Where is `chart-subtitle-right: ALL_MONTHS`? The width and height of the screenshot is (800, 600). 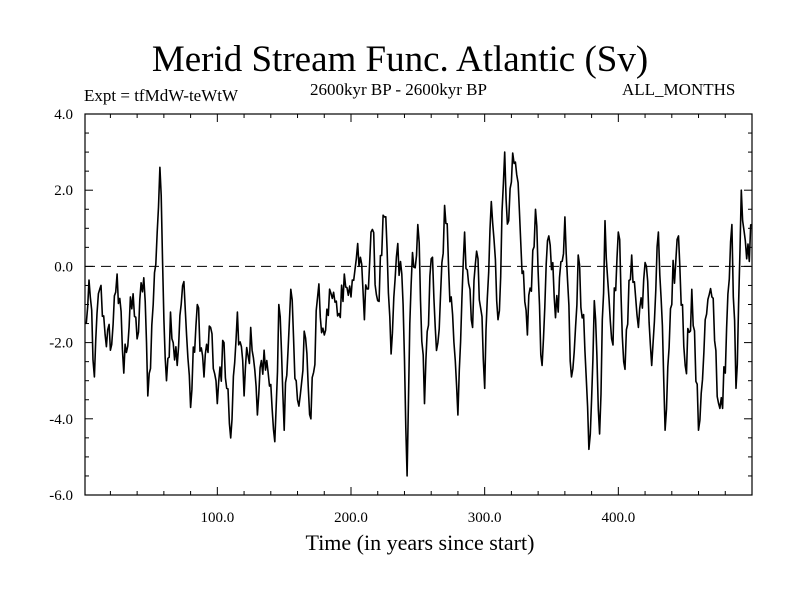
chart-subtitle-right: ALL_MONTHS is located at coordinates (679, 89).